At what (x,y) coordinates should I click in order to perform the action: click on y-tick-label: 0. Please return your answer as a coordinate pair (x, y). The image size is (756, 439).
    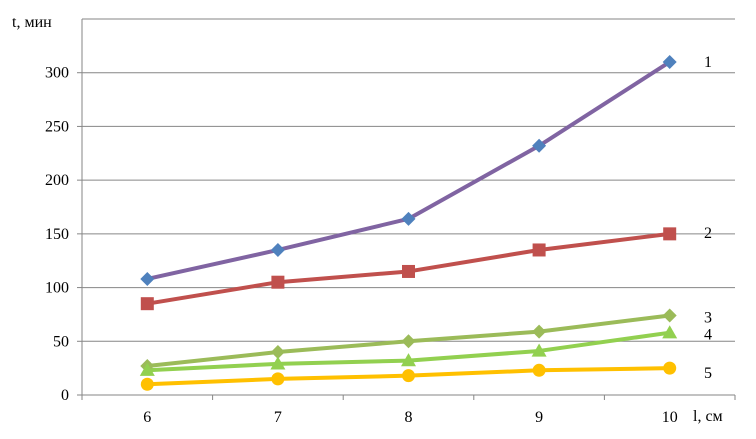
    Looking at the image, I should click on (65, 395).